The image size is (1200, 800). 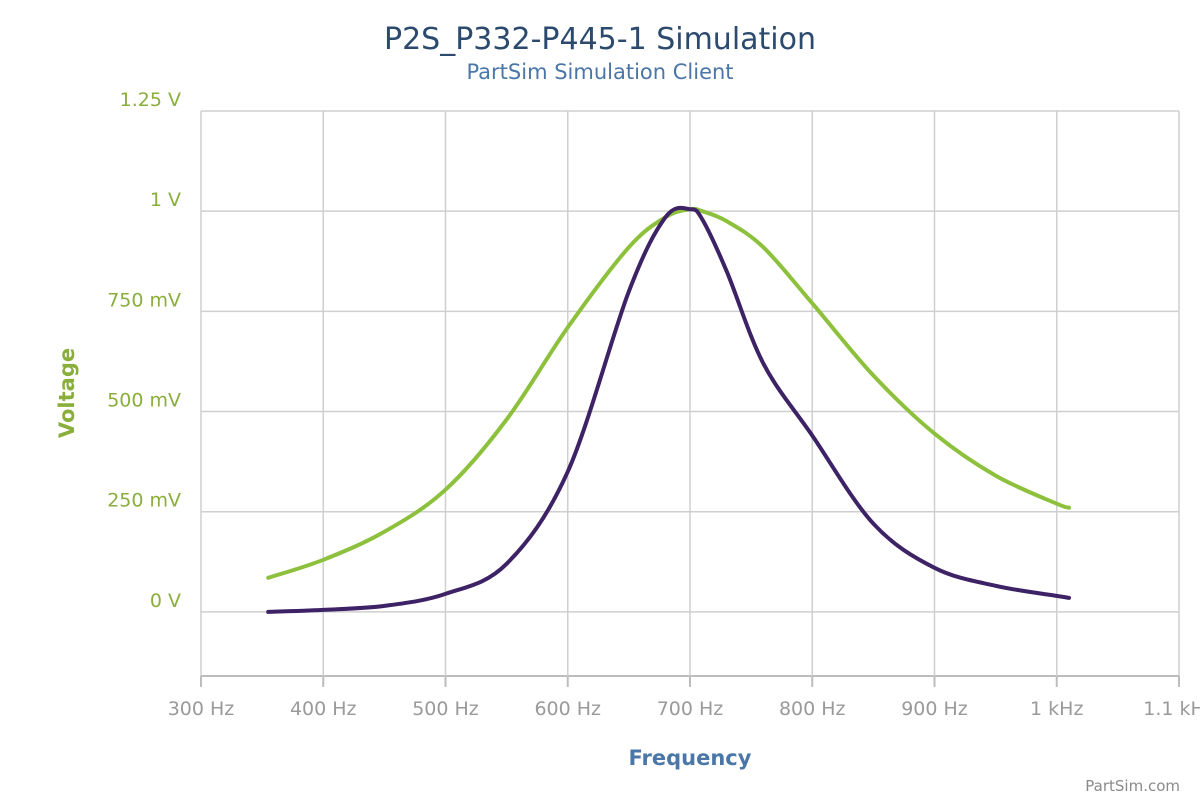 I want to click on y-tick-label: 1 V, so click(x=165, y=200).